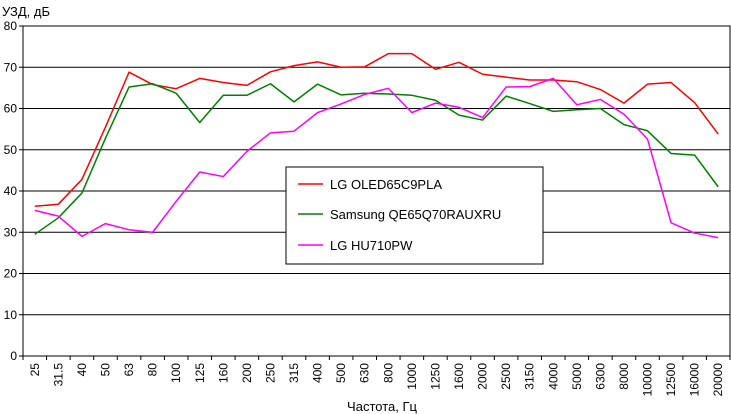  Describe the element at coordinates (412, 376) in the screenshot. I see `x-tick-label: 1000` at that location.